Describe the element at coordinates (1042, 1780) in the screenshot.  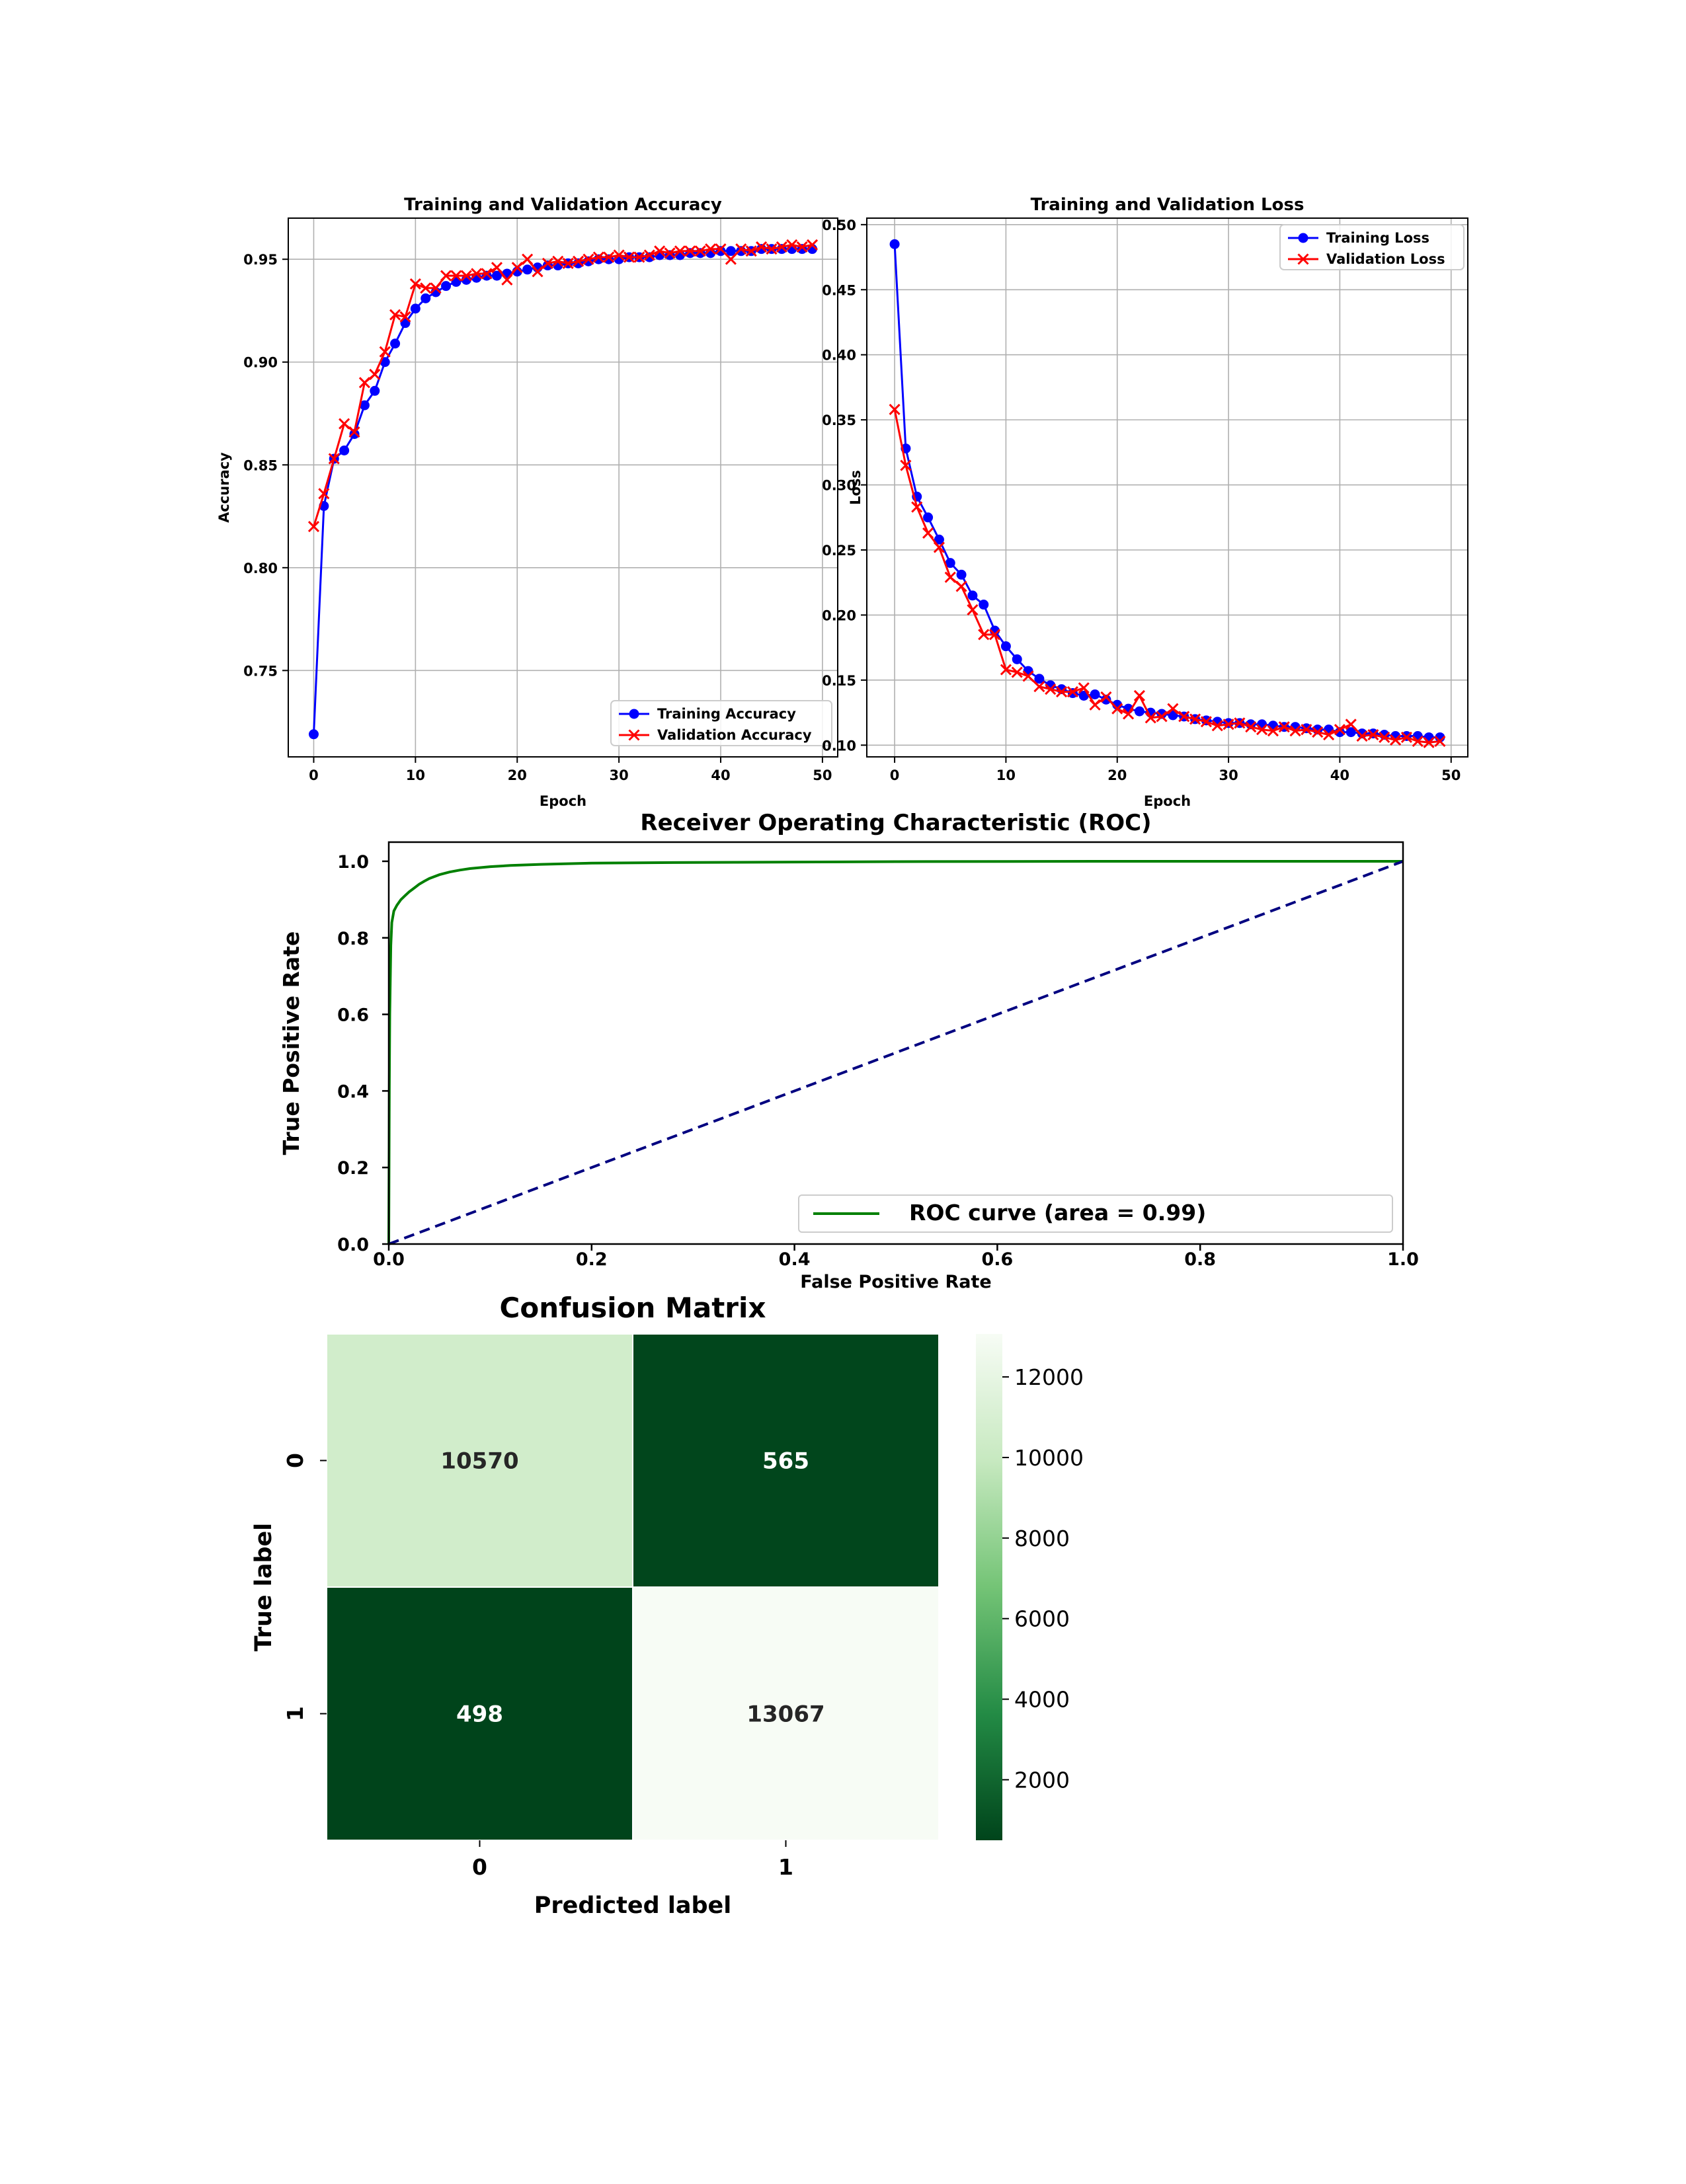
I see `colorbar-tick-label: 2000` at that location.